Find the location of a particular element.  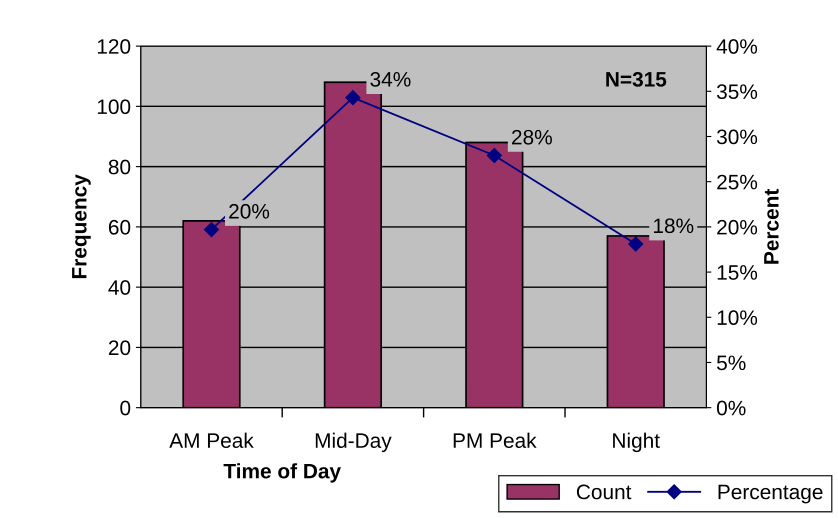

y-axis-title: Frequency is located at coordinates (81, 226).